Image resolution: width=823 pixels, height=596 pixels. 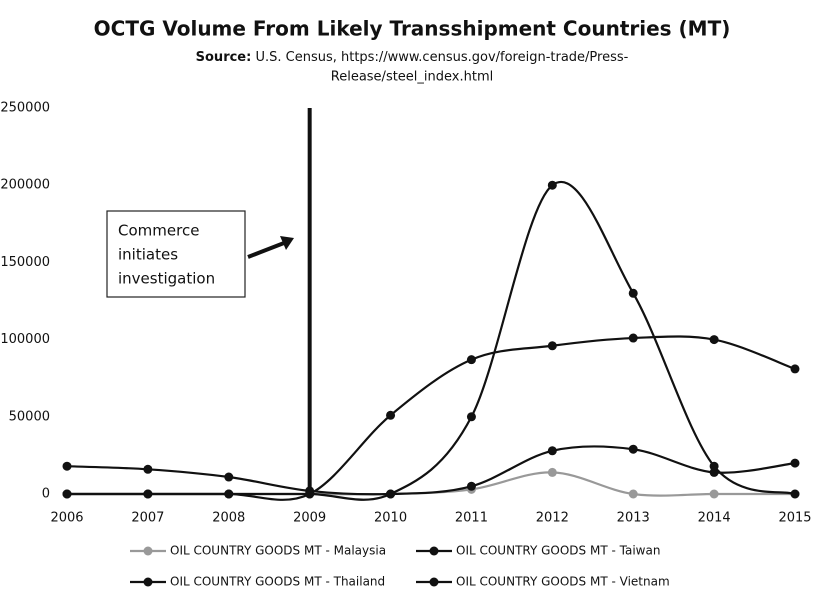 What do you see at coordinates (794, 518) in the screenshot?
I see `x-tick-label: 2015` at bounding box center [794, 518].